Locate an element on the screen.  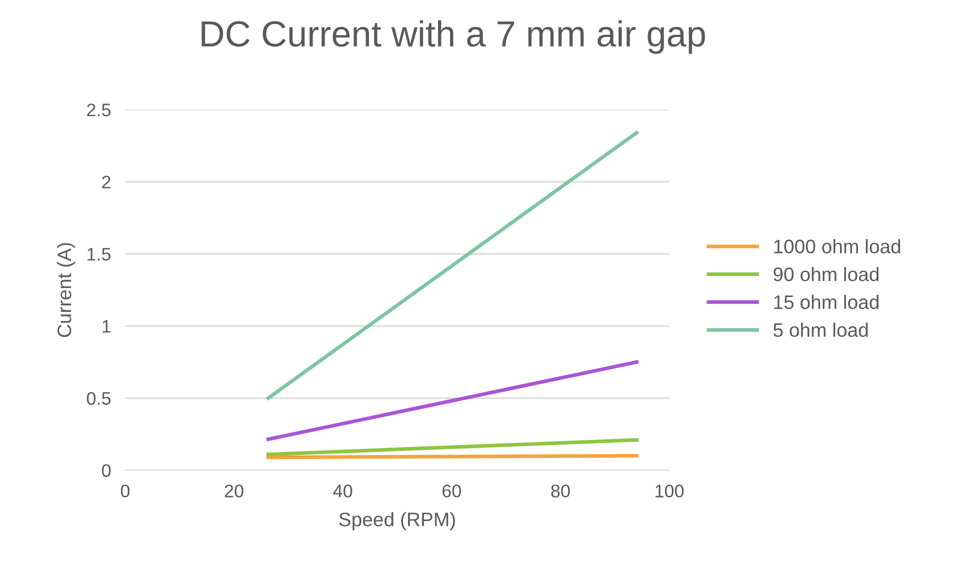
y-tick-label: 2.5 is located at coordinates (99, 110).